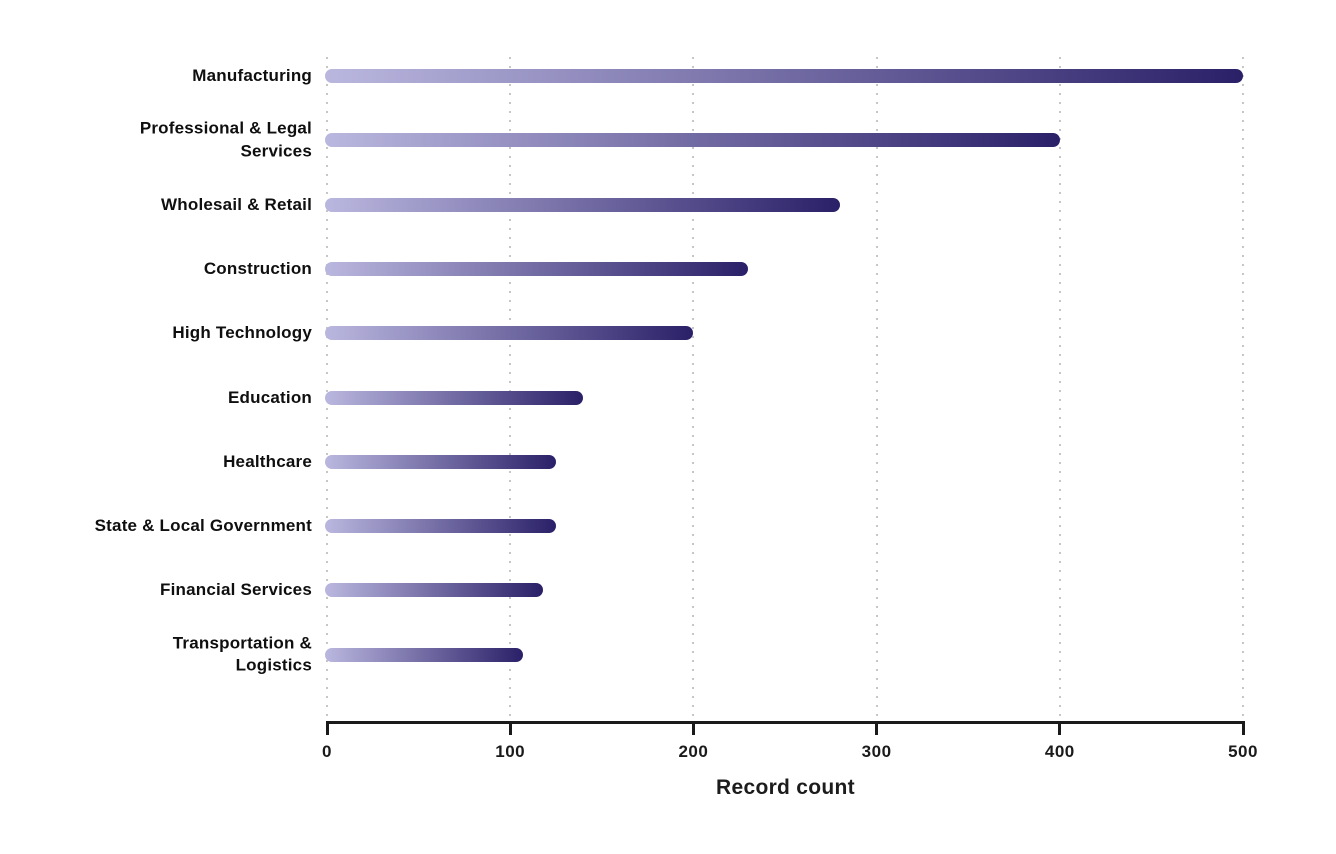 The height and width of the screenshot is (854, 1336). Describe the element at coordinates (785, 722) in the screenshot. I see `x-axis-line` at that location.